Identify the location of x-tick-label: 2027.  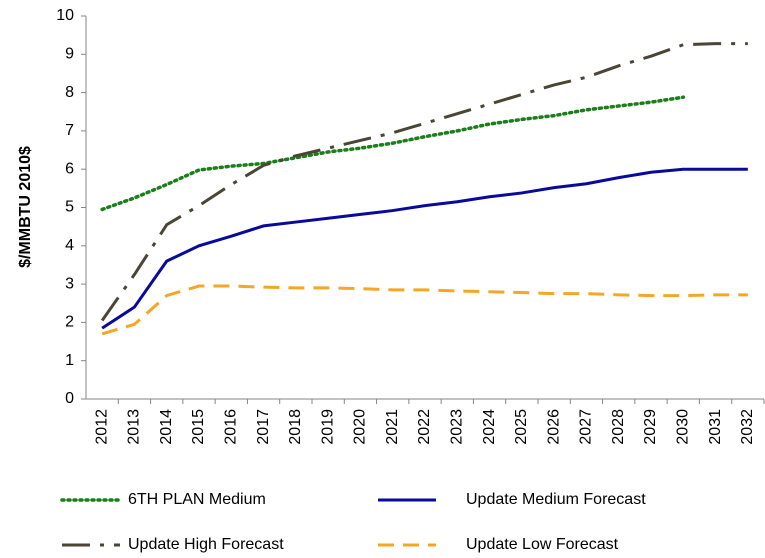
(586, 427).